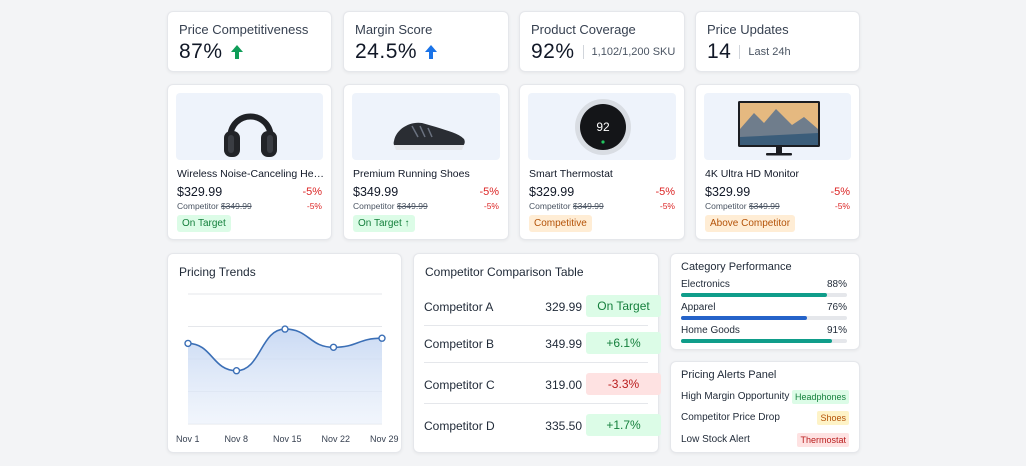 Image resolution: width=1026 pixels, height=466 pixels. What do you see at coordinates (623, 425) in the screenshot?
I see `comparison-badge: +1.7%` at bounding box center [623, 425].